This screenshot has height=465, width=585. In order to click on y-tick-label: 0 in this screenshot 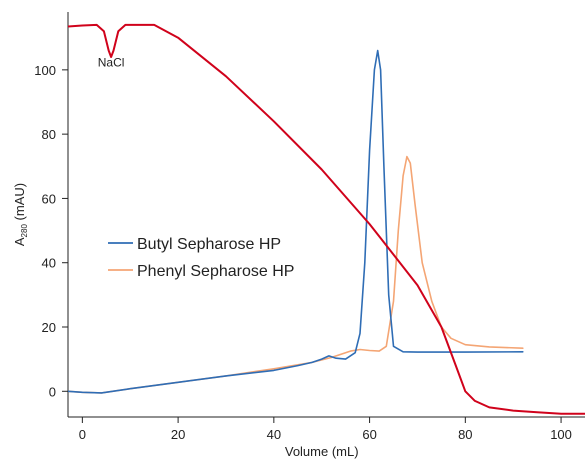, I will do `click(52, 391)`.